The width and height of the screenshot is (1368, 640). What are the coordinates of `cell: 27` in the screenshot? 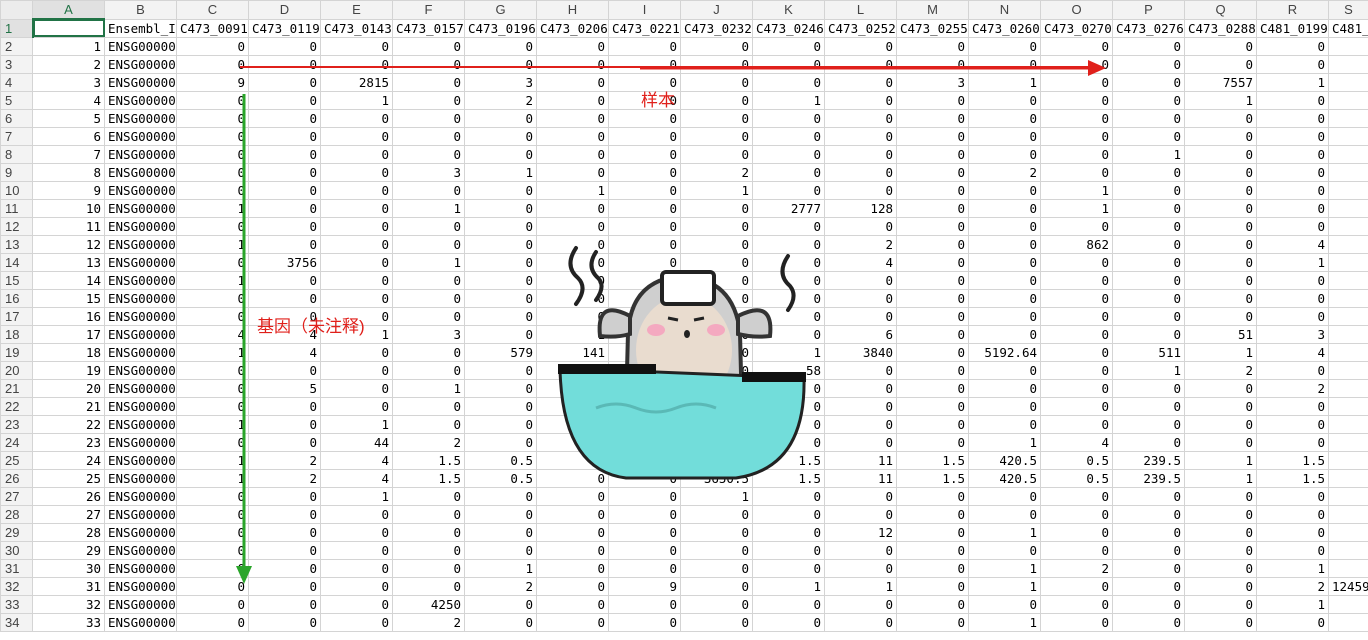 It's located at (68, 514).